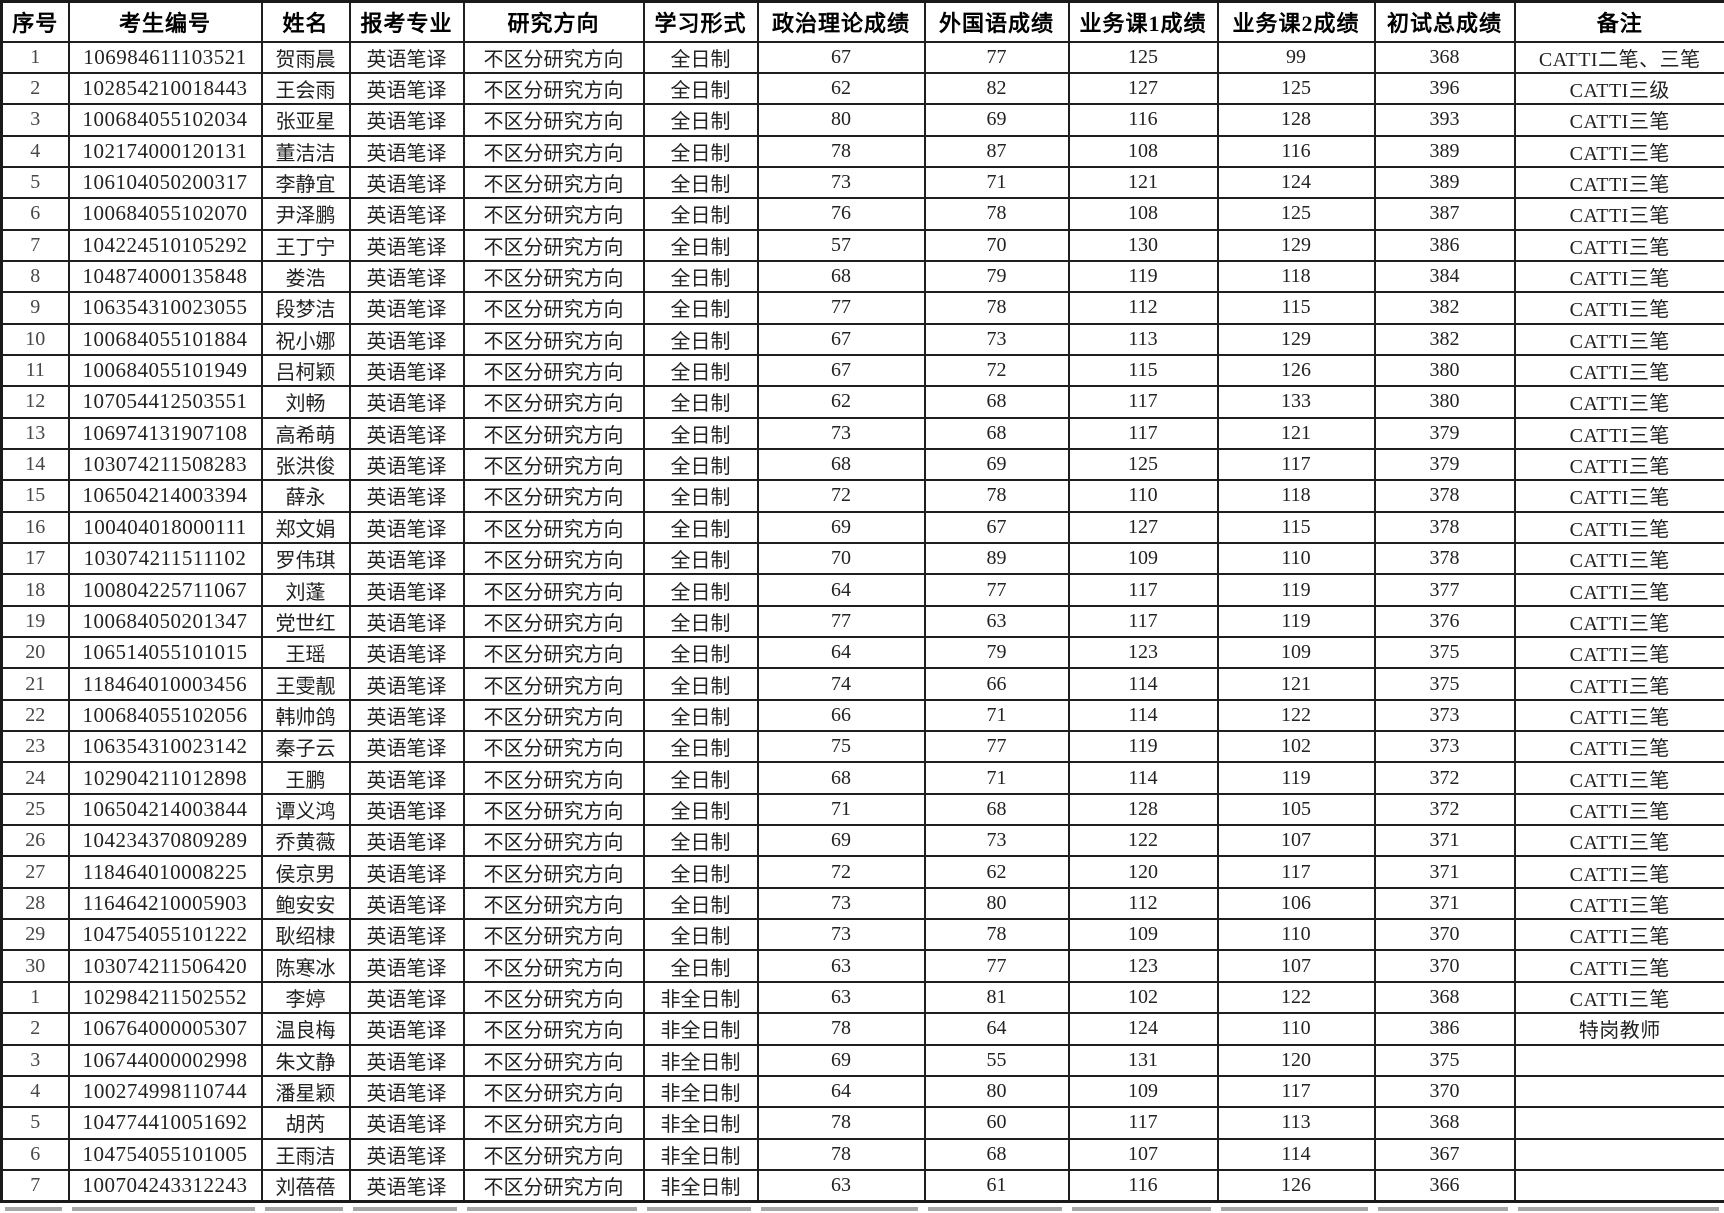 This screenshot has height=1213, width=1724. What do you see at coordinates (1618, 21) in the screenshot?
I see `column-header-remark: 备注` at bounding box center [1618, 21].